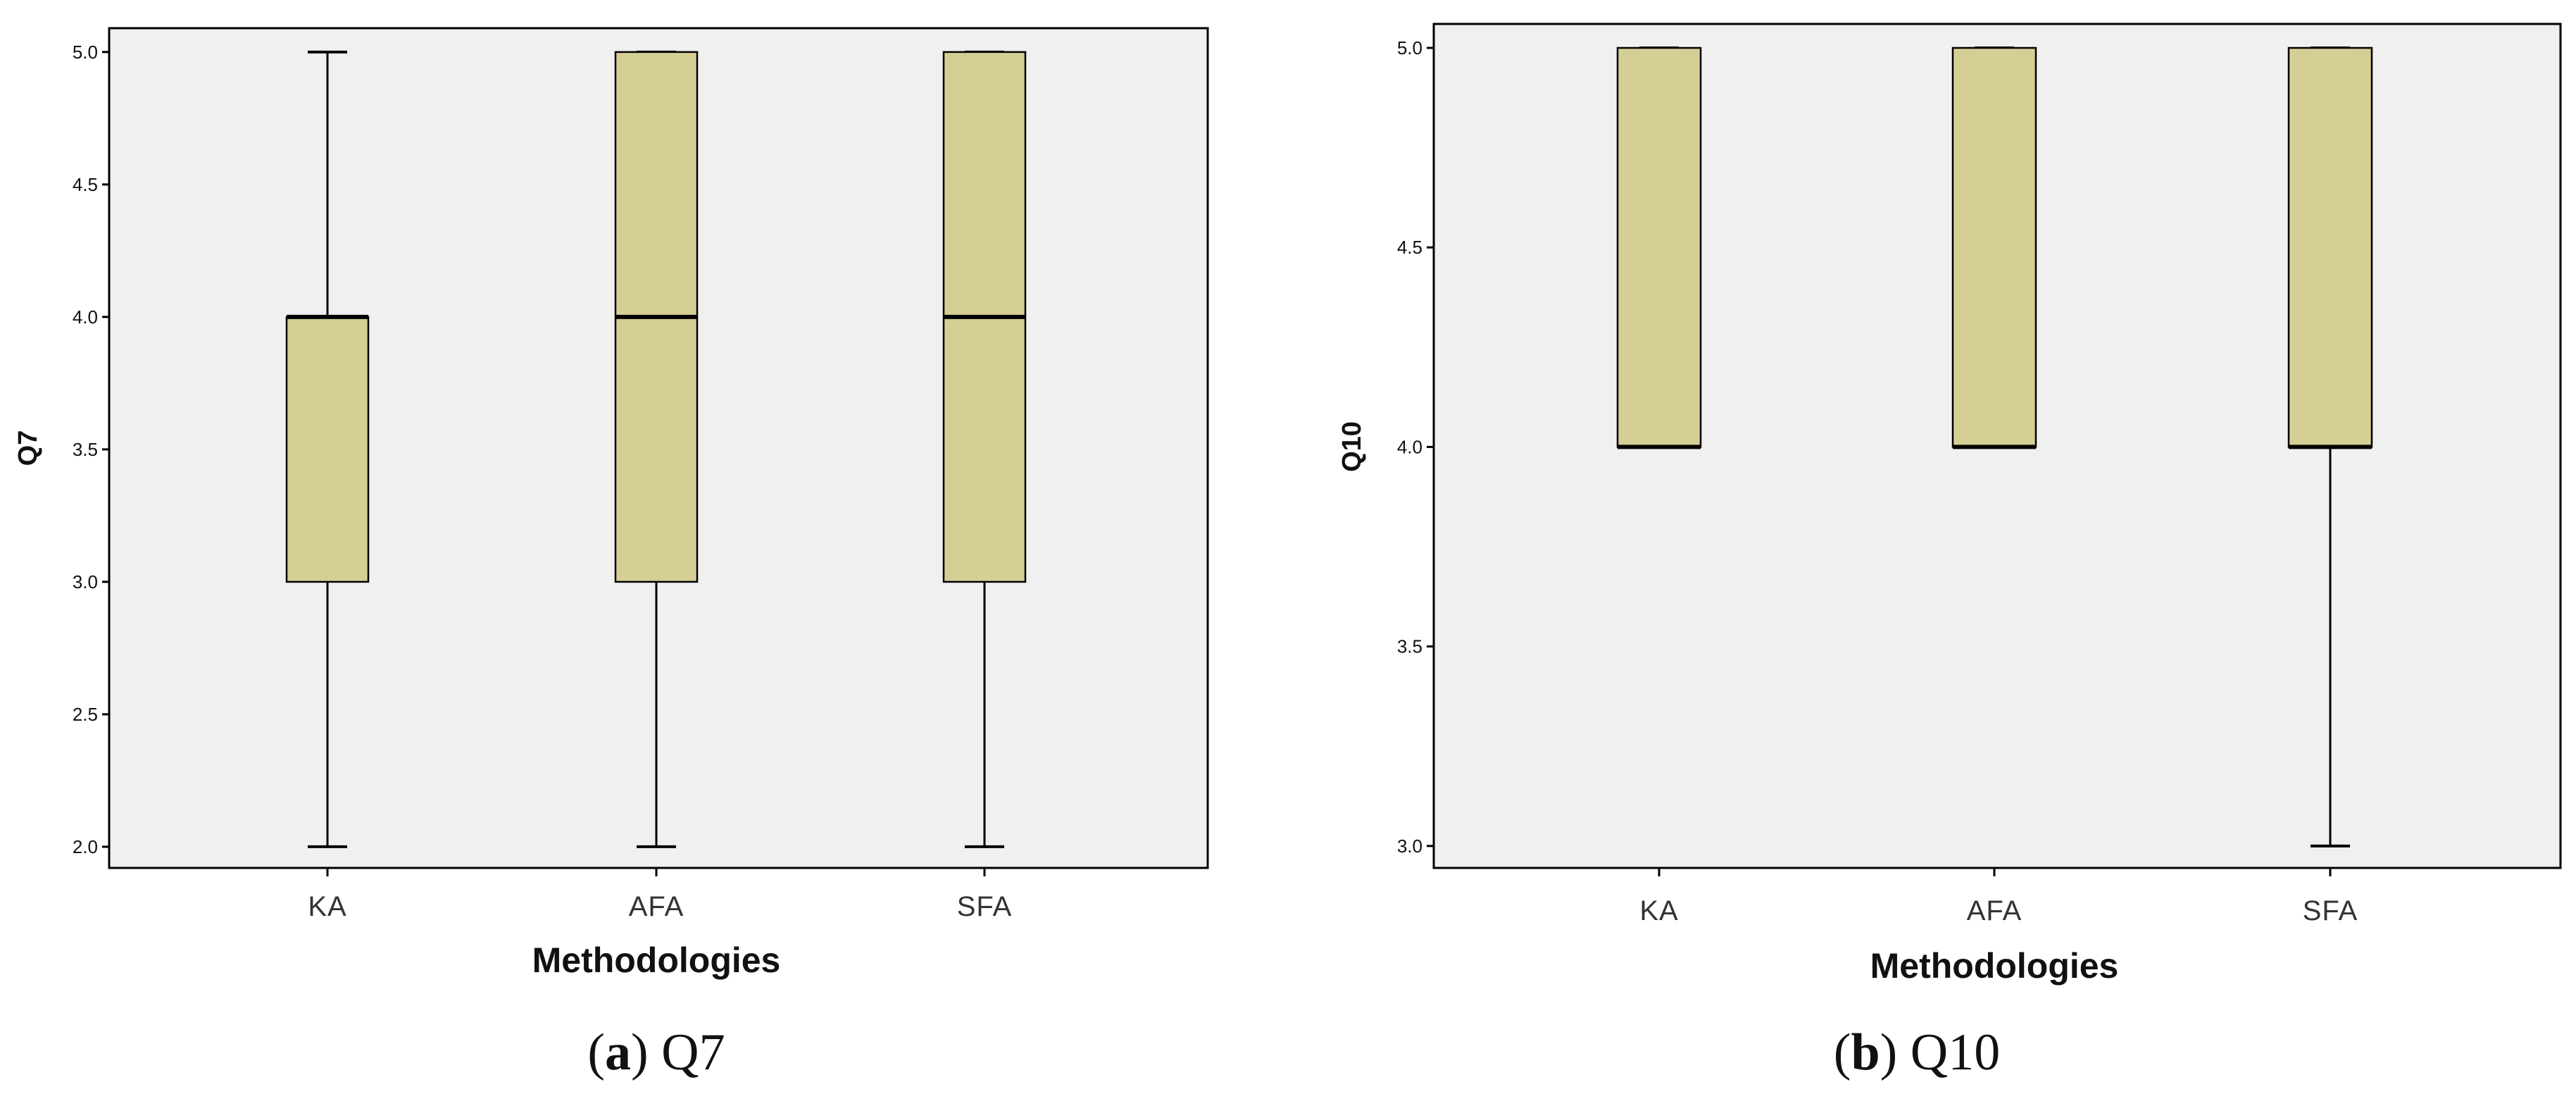 The height and width of the screenshot is (1099, 2576). What do you see at coordinates (1352, 447) in the screenshot?
I see `y-axis-title-b: Q10` at bounding box center [1352, 447].